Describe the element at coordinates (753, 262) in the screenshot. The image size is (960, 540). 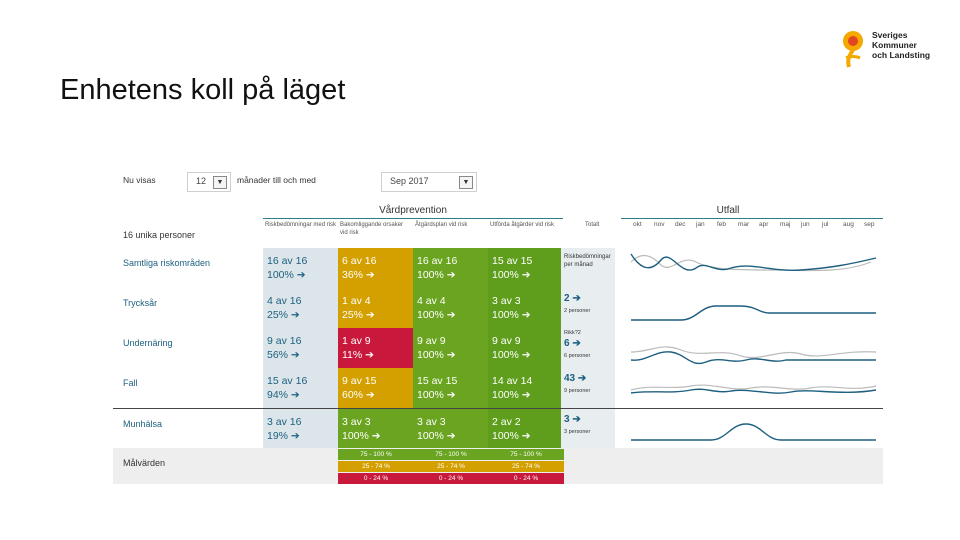
I see `sparkline-all-areas` at that location.